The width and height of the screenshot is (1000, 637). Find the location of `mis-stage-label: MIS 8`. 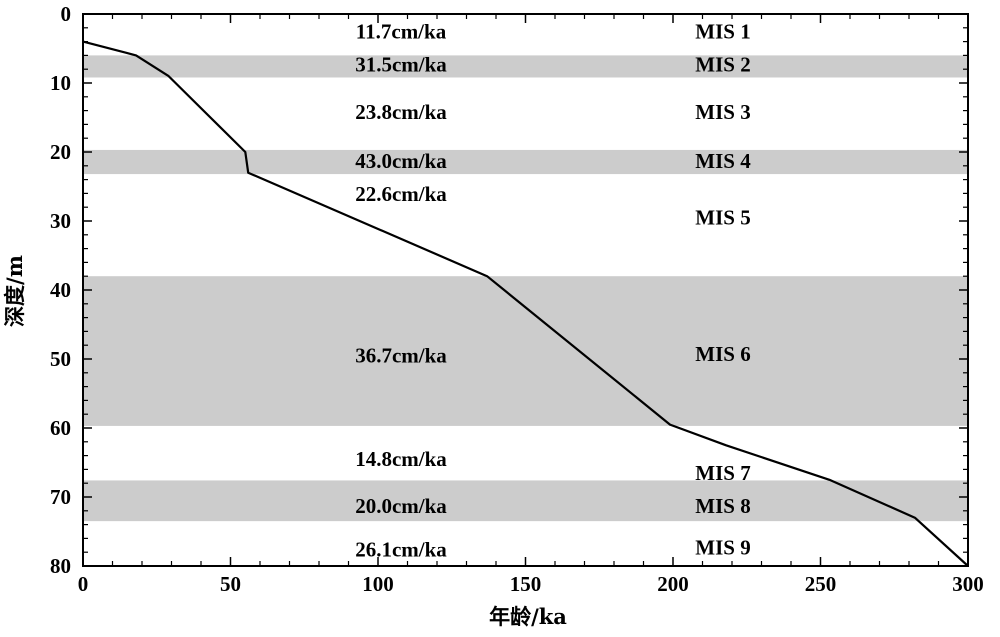

mis-stage-label: MIS 8 is located at coordinates (722, 506).